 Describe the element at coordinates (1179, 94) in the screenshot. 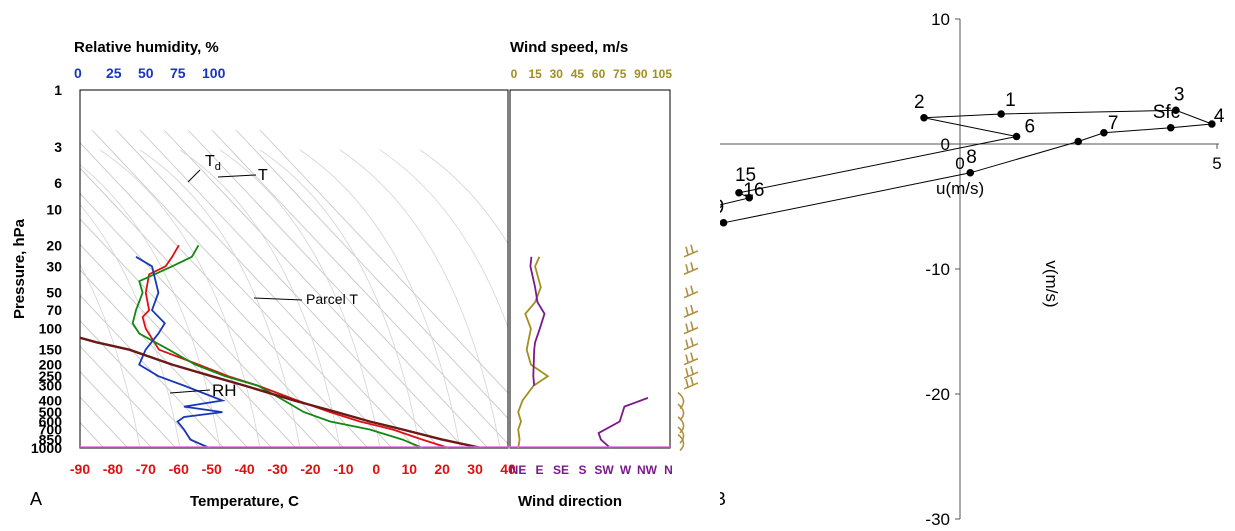

I see `hodograph-point-label: 3` at that location.